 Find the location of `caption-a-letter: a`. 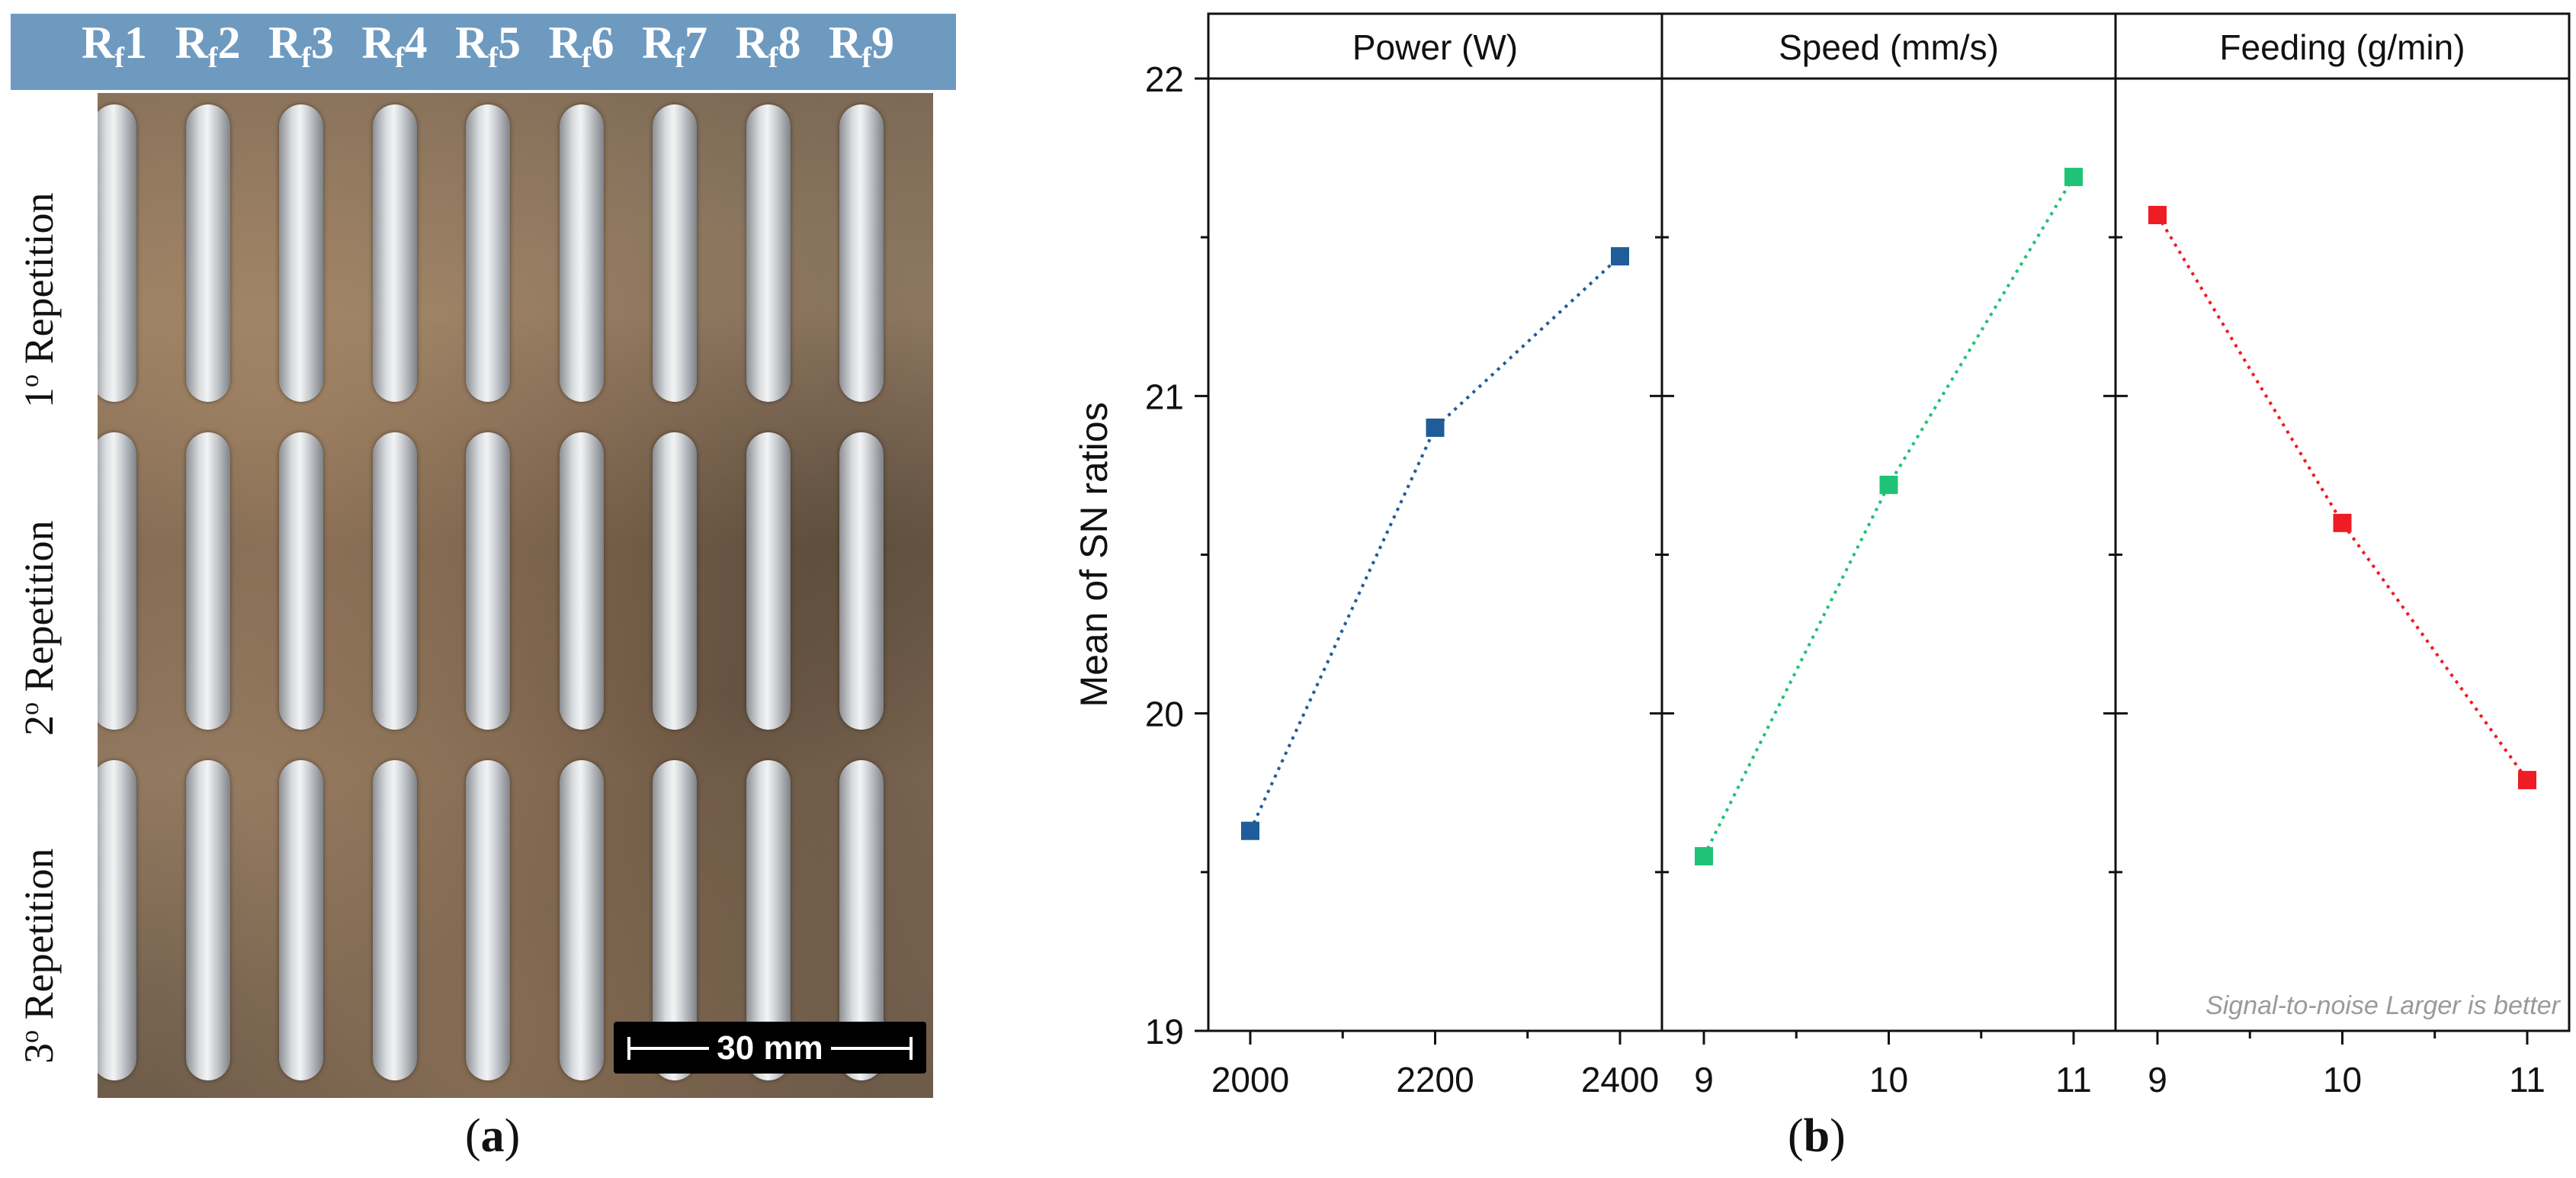

caption-a-letter: a is located at coordinates (493, 1136).